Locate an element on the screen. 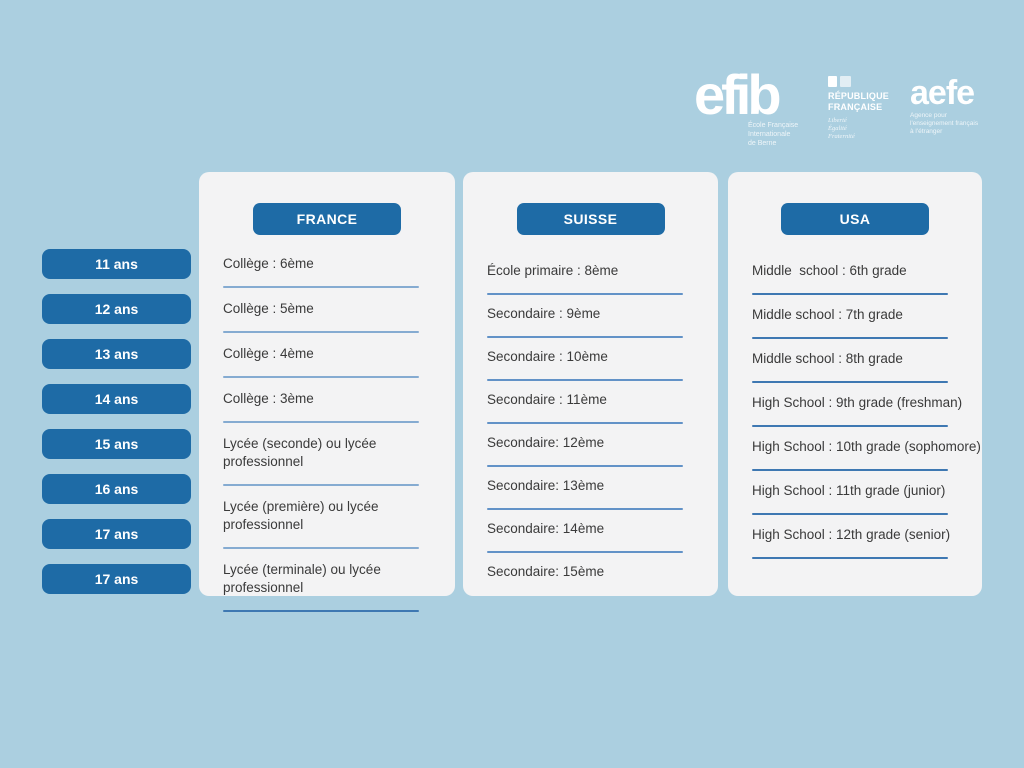 Image resolution: width=1024 pixels, height=768 pixels. grade-row: High School : 10th grade (sophomore) is located at coordinates (867, 454).